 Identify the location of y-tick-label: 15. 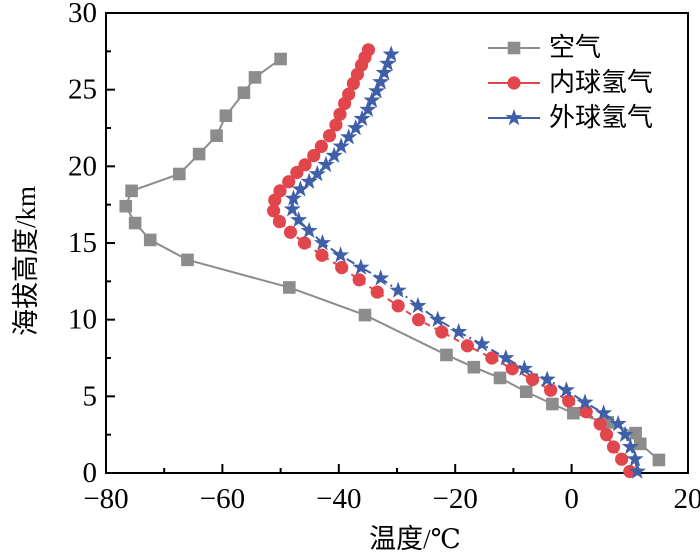
(82, 243).